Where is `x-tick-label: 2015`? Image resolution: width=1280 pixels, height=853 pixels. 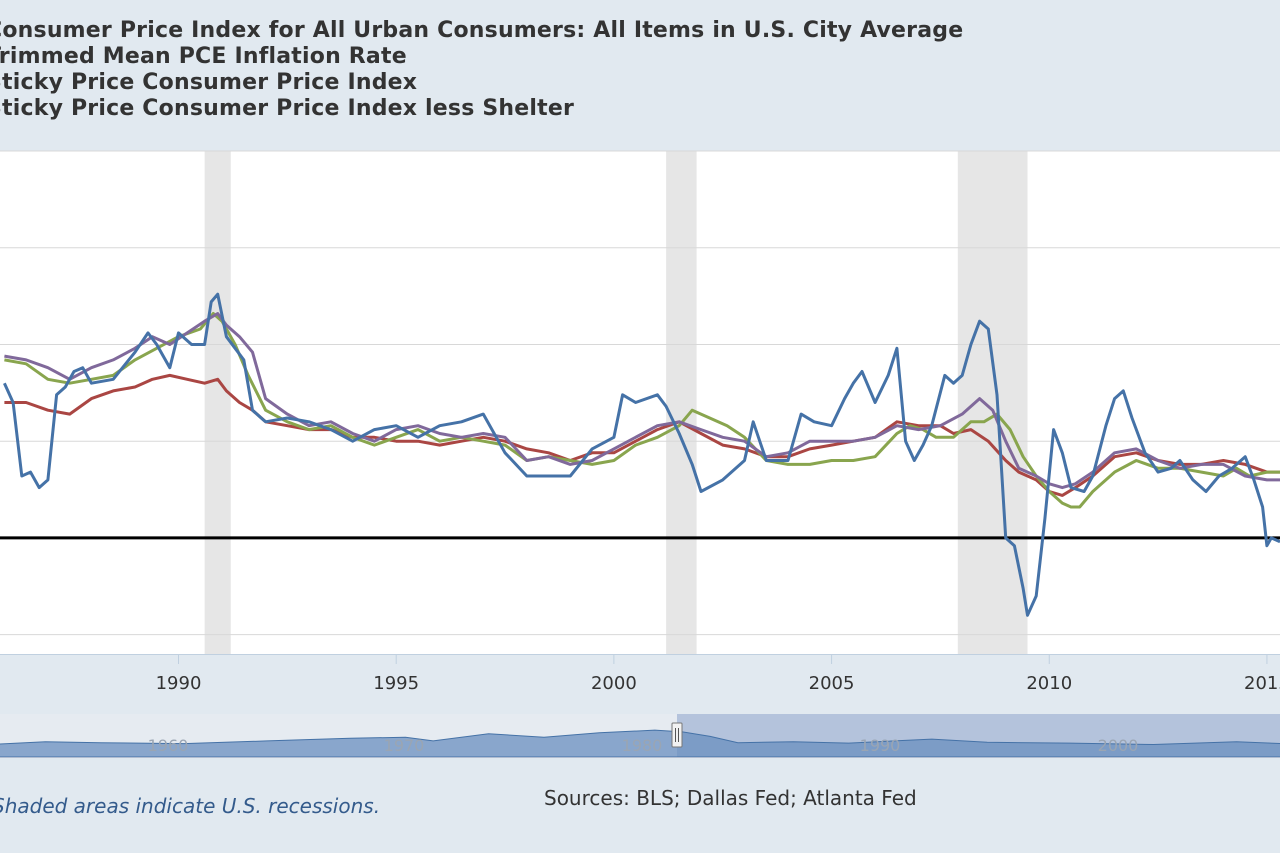
x-tick-label: 2015 is located at coordinates (1262, 683).